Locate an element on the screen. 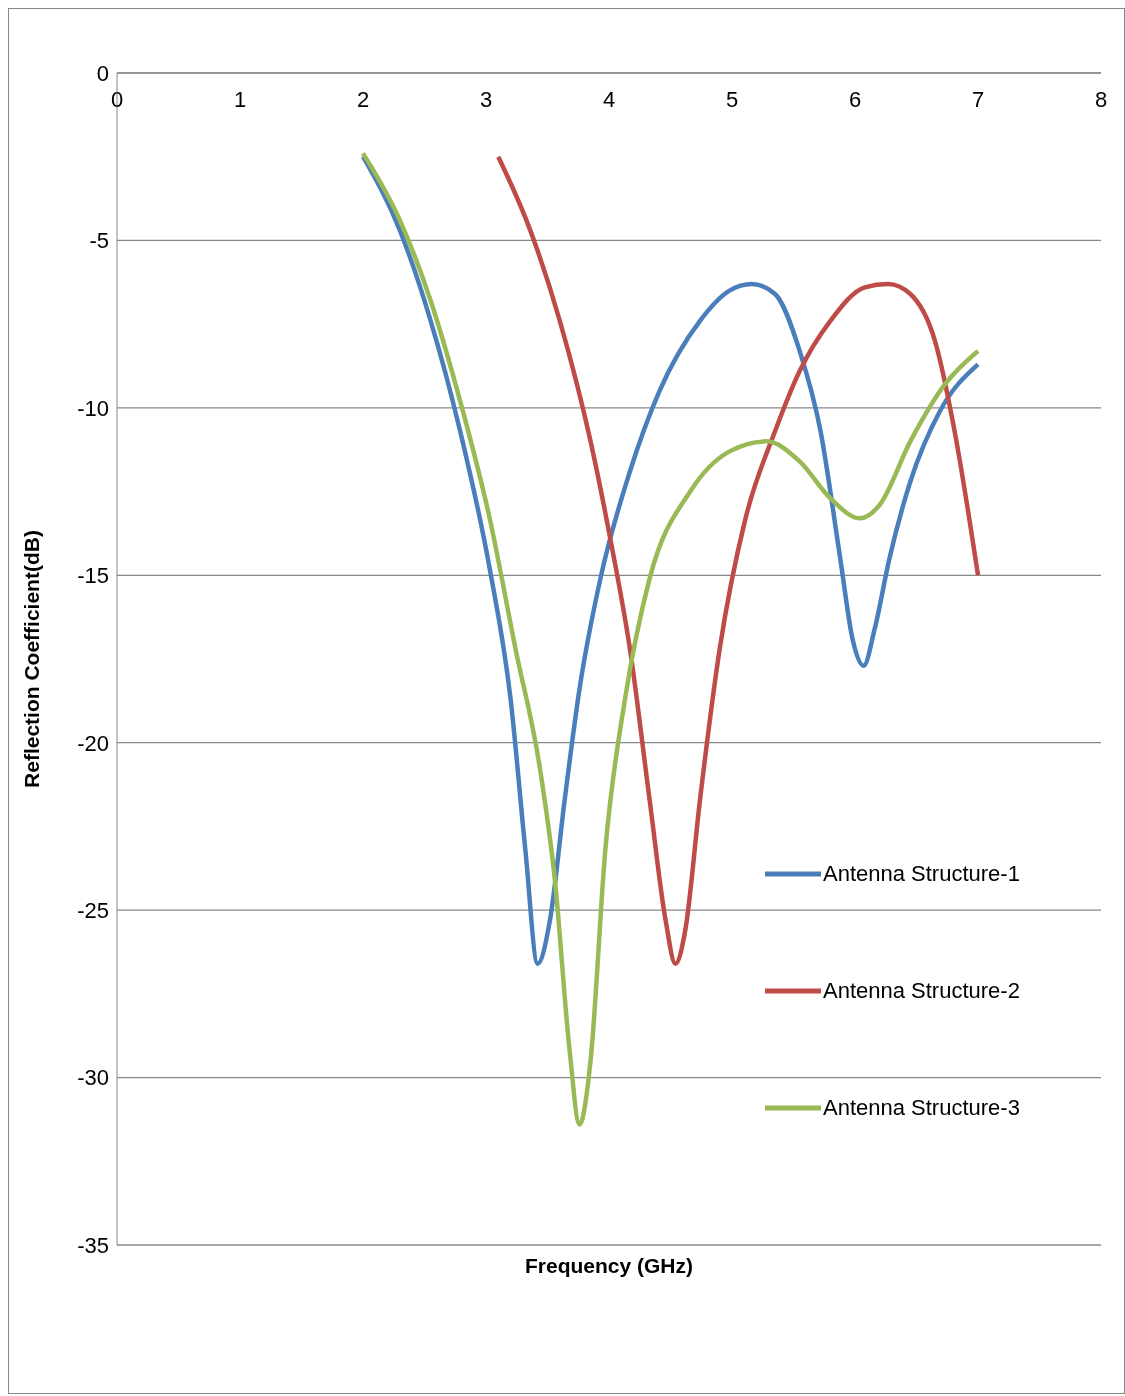 The height and width of the screenshot is (1396, 1125). y-tick-label: -5 is located at coordinates (99, 241).